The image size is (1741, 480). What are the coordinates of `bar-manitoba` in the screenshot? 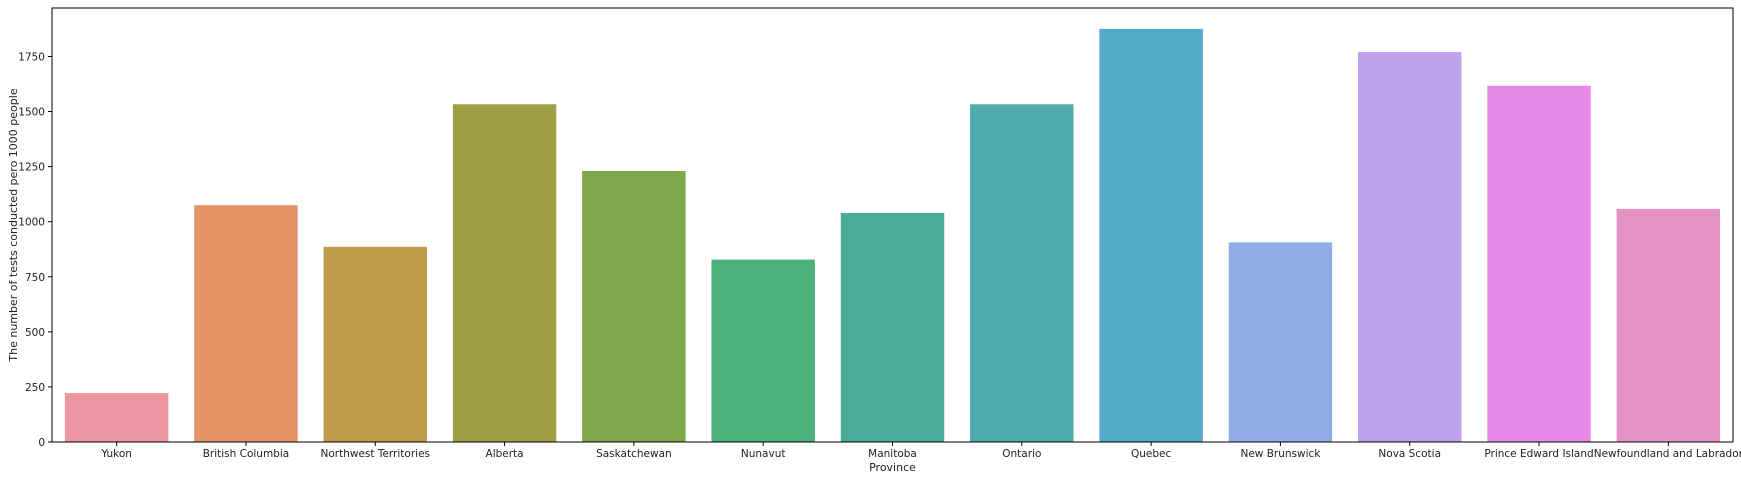 It's located at (892, 327).